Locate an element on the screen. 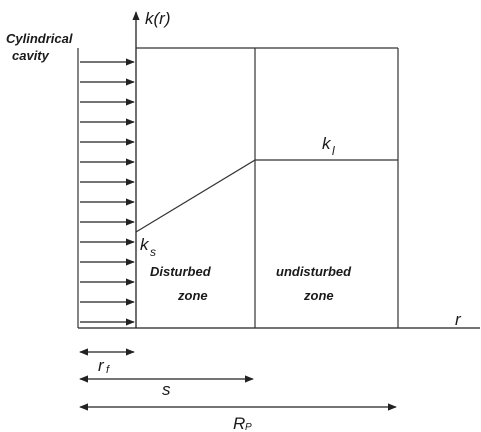 This screenshot has width=481, height=432. disturbed-zone-label-line2: zone is located at coordinates (192, 295).